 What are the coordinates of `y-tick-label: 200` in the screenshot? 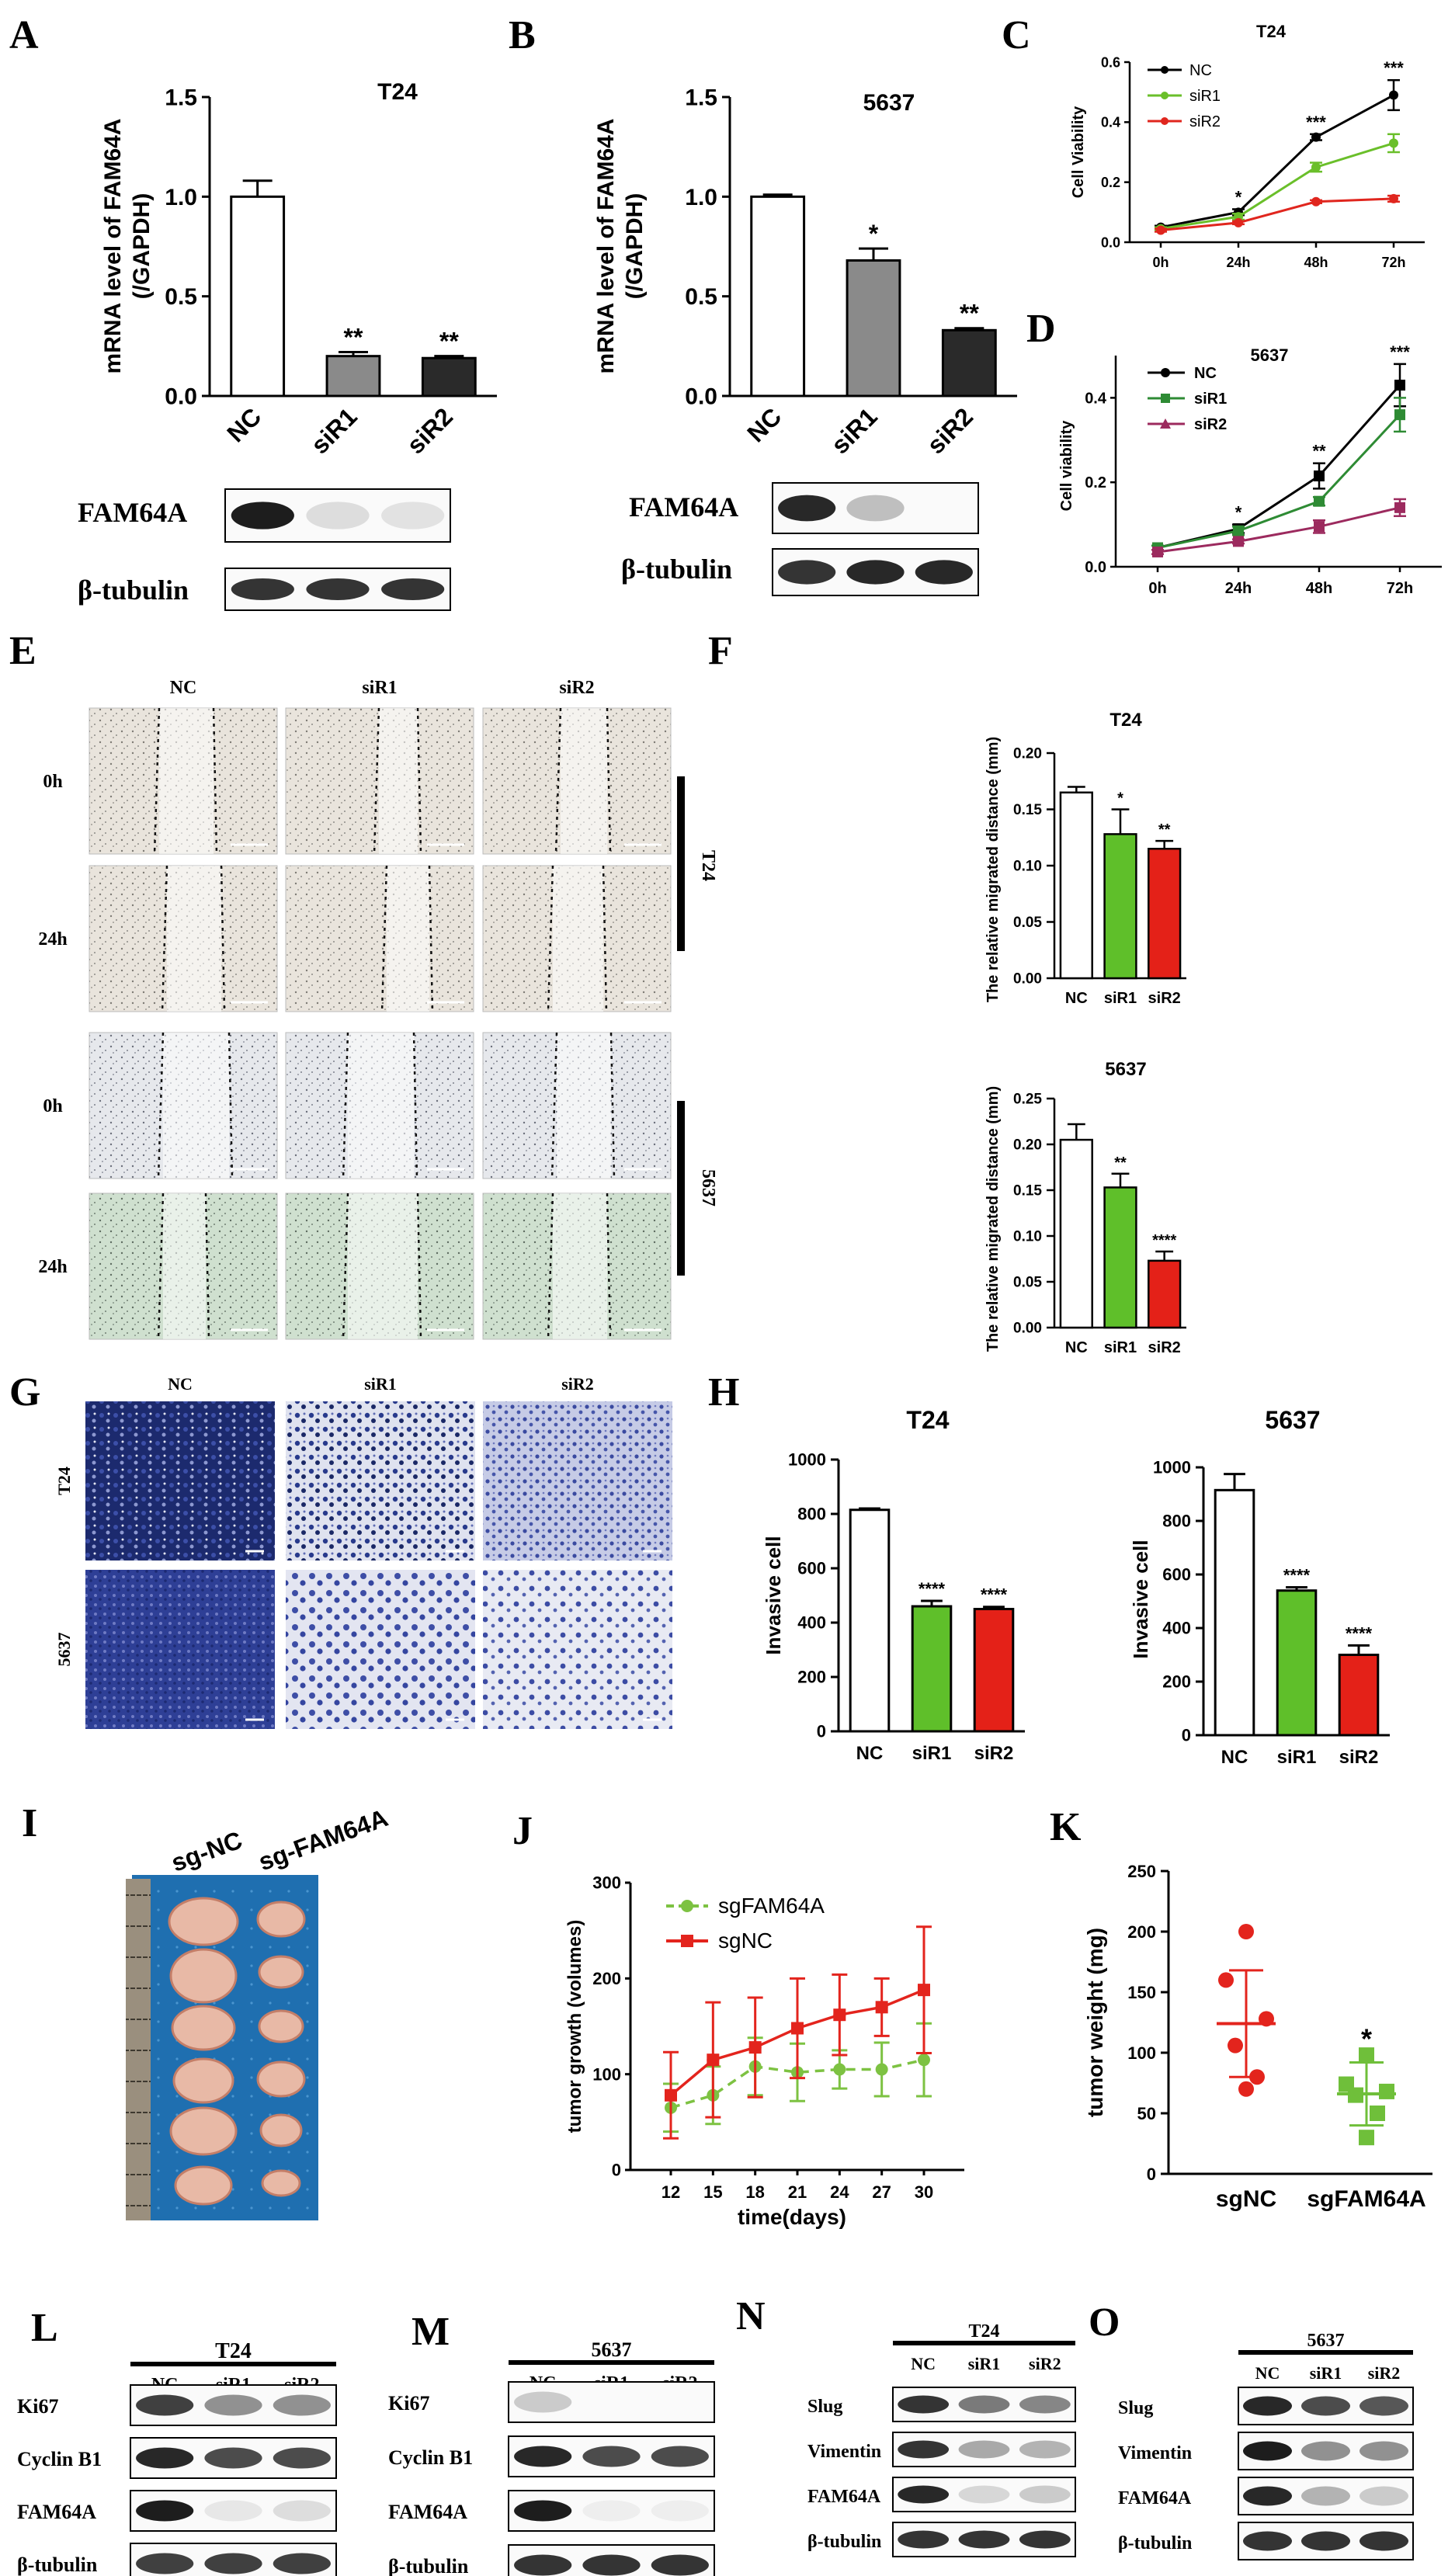 It's located at (1141, 1932).